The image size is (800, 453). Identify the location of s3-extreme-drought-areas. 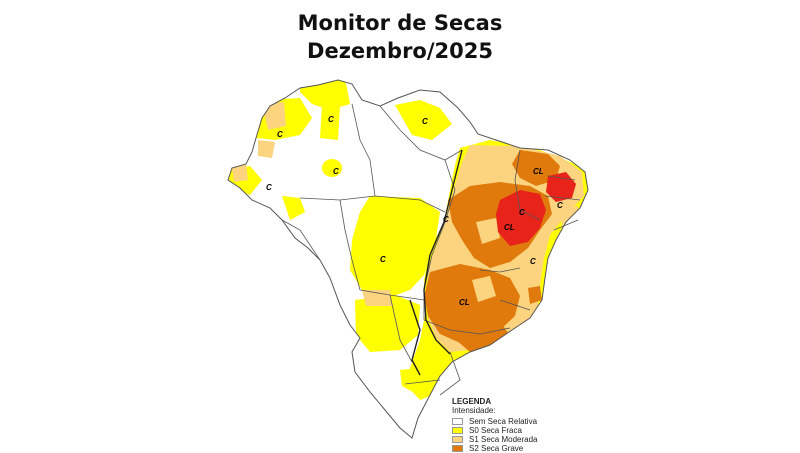
(536, 209).